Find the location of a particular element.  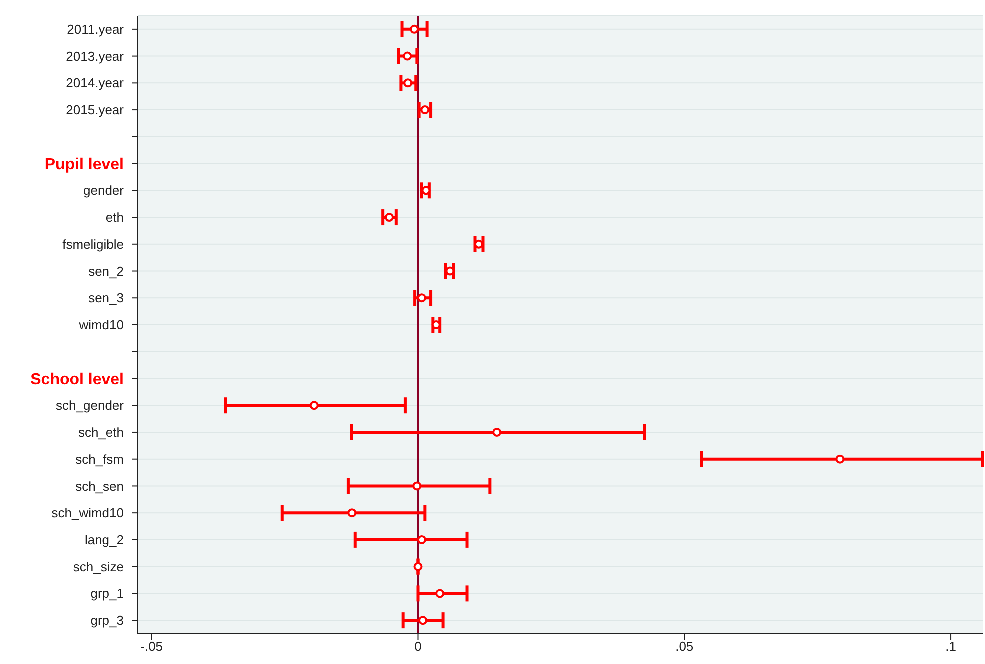

y-tick-label: School level is located at coordinates (77, 379).